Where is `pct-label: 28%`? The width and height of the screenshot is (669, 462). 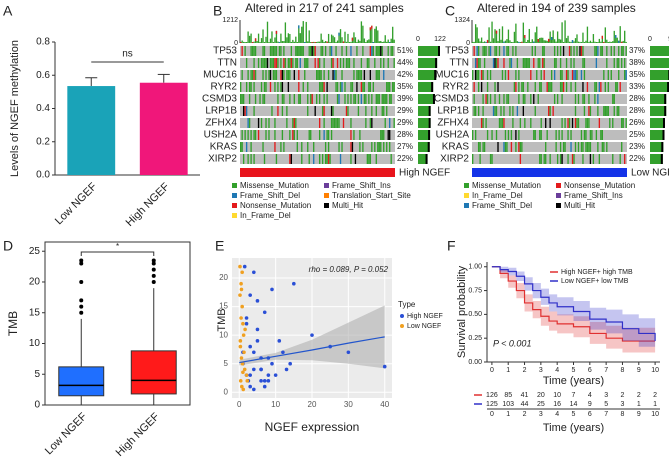 pct-label: 28% is located at coordinates (637, 110).